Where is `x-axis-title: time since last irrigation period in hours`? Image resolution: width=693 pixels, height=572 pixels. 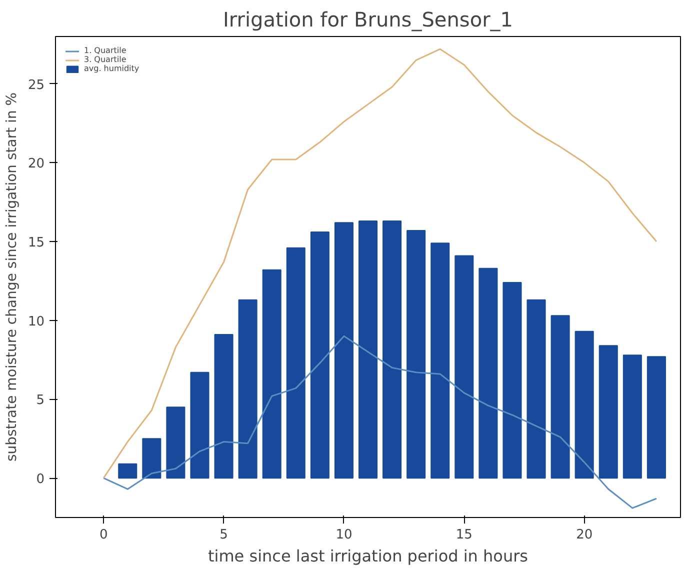 x-axis-title: time since last irrigation period in hours is located at coordinates (368, 556).